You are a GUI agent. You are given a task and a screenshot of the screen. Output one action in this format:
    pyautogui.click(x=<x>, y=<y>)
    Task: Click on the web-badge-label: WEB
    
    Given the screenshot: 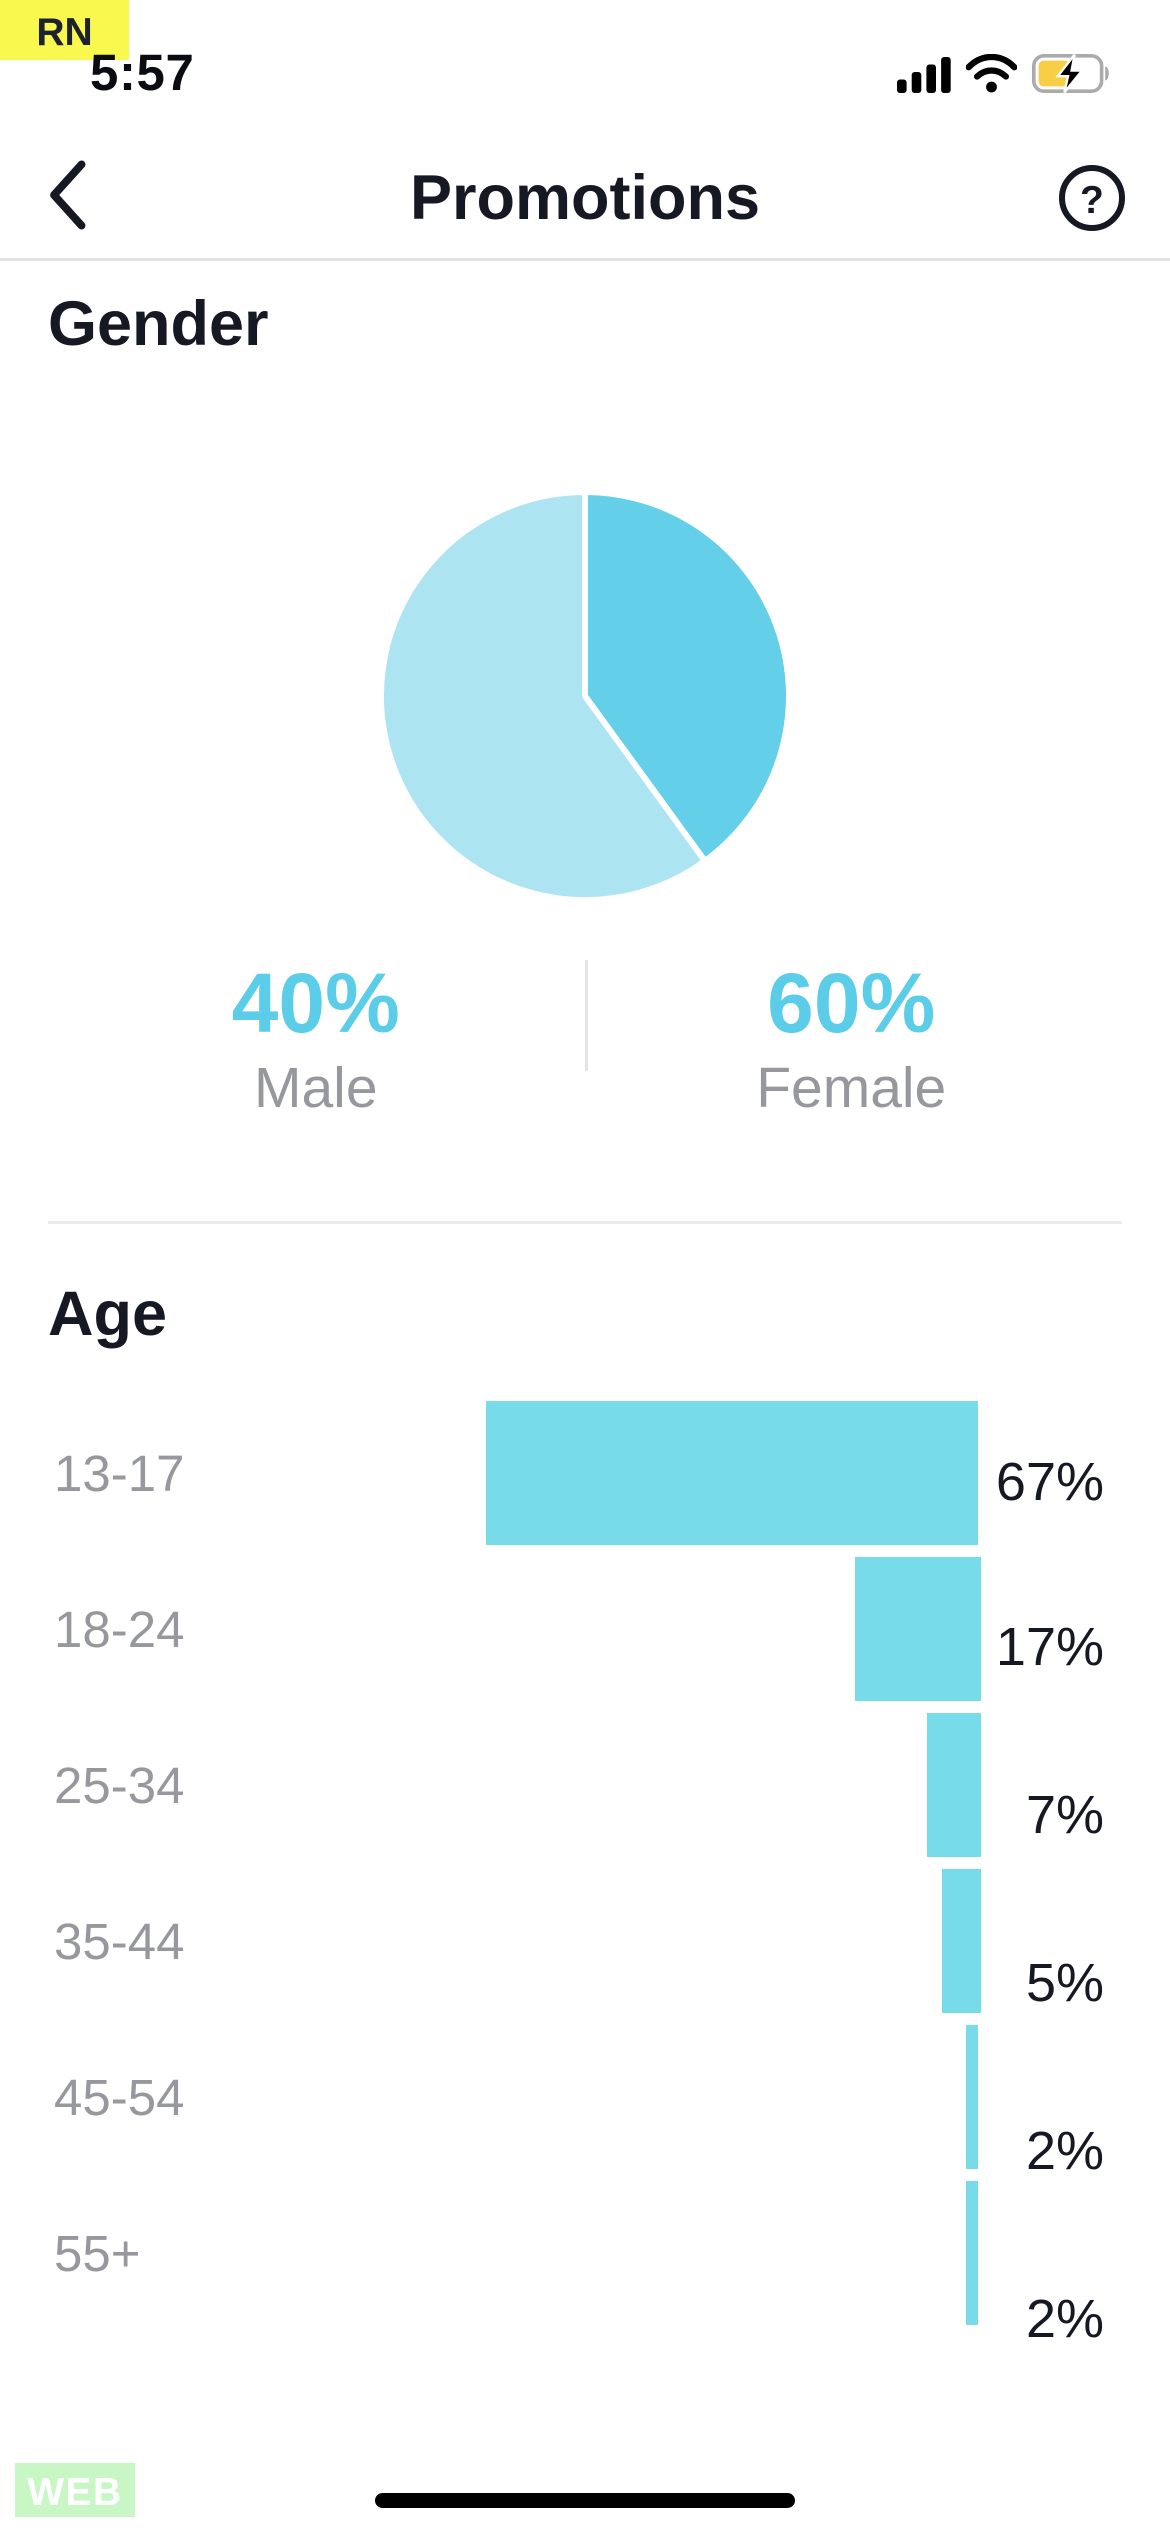 What is the action you would take?
    pyautogui.click(x=75, y=2490)
    